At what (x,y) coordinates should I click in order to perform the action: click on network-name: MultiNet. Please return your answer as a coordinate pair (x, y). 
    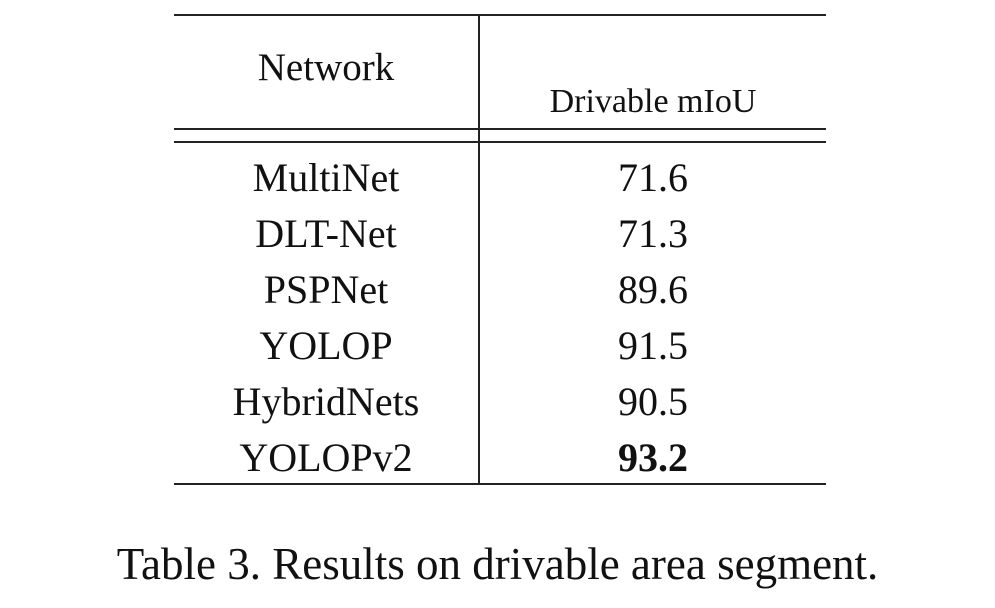
    Looking at the image, I should click on (326, 177).